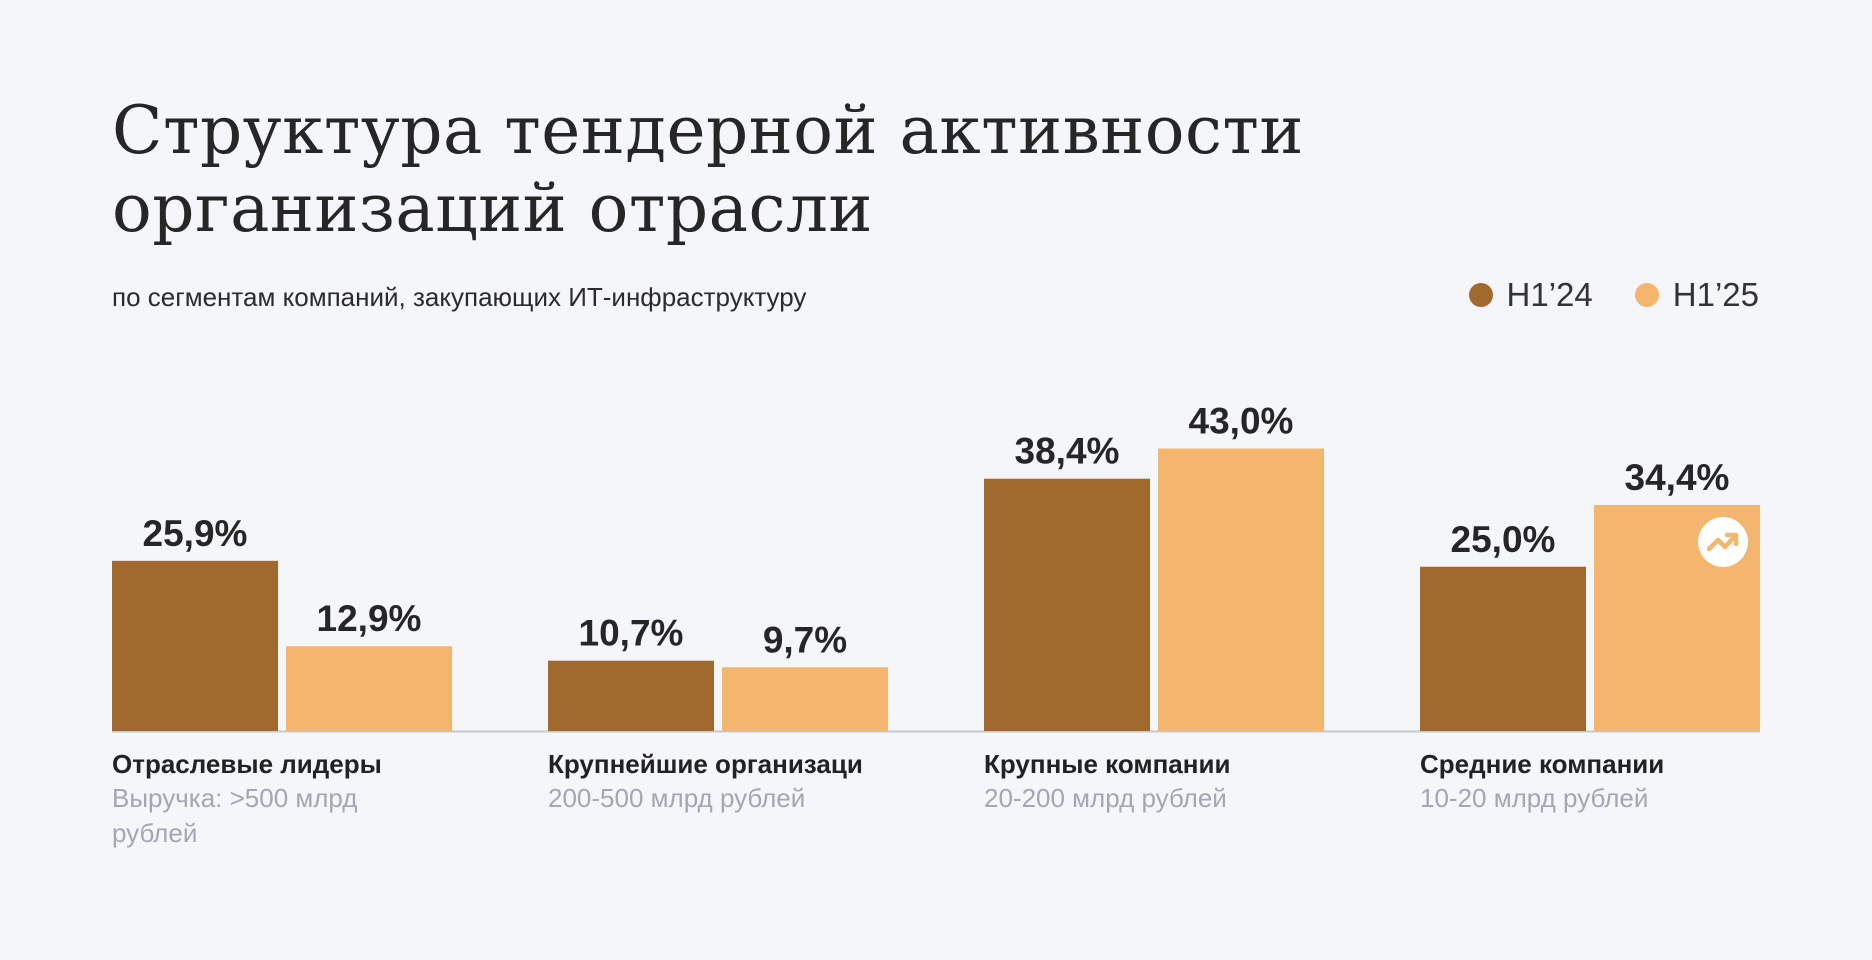  What do you see at coordinates (1542, 764) in the screenshot?
I see `category-label-3: Средние компании` at bounding box center [1542, 764].